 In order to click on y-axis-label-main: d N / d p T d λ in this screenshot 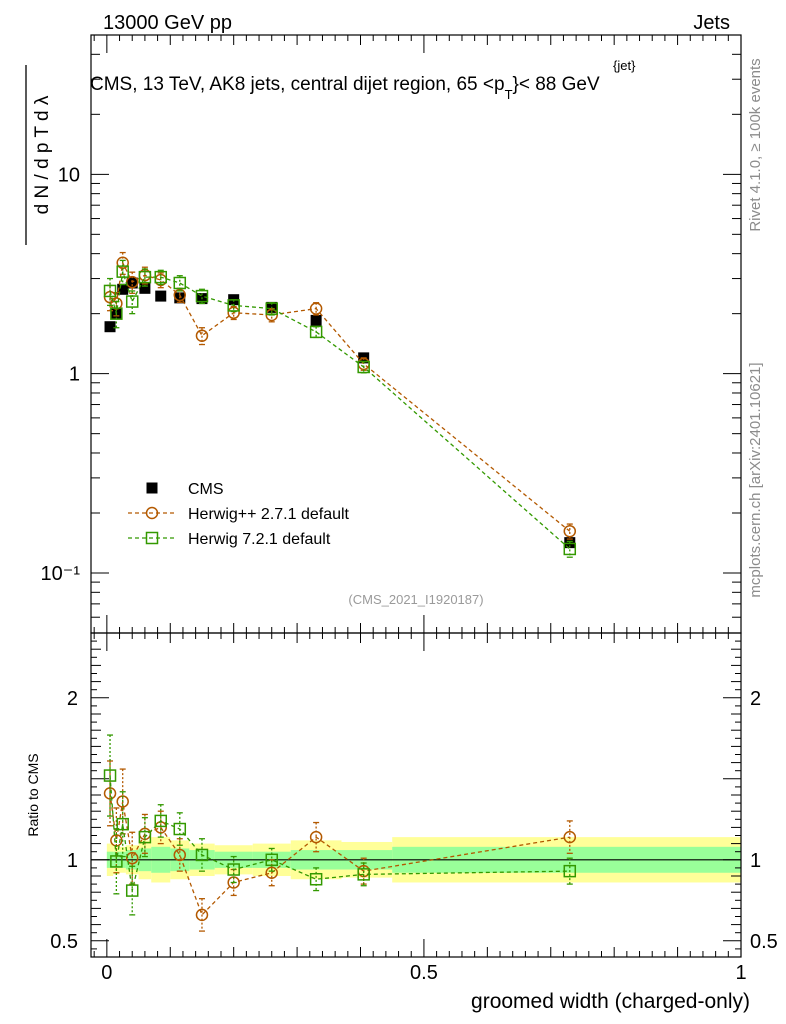, I will do `click(39, 155)`.